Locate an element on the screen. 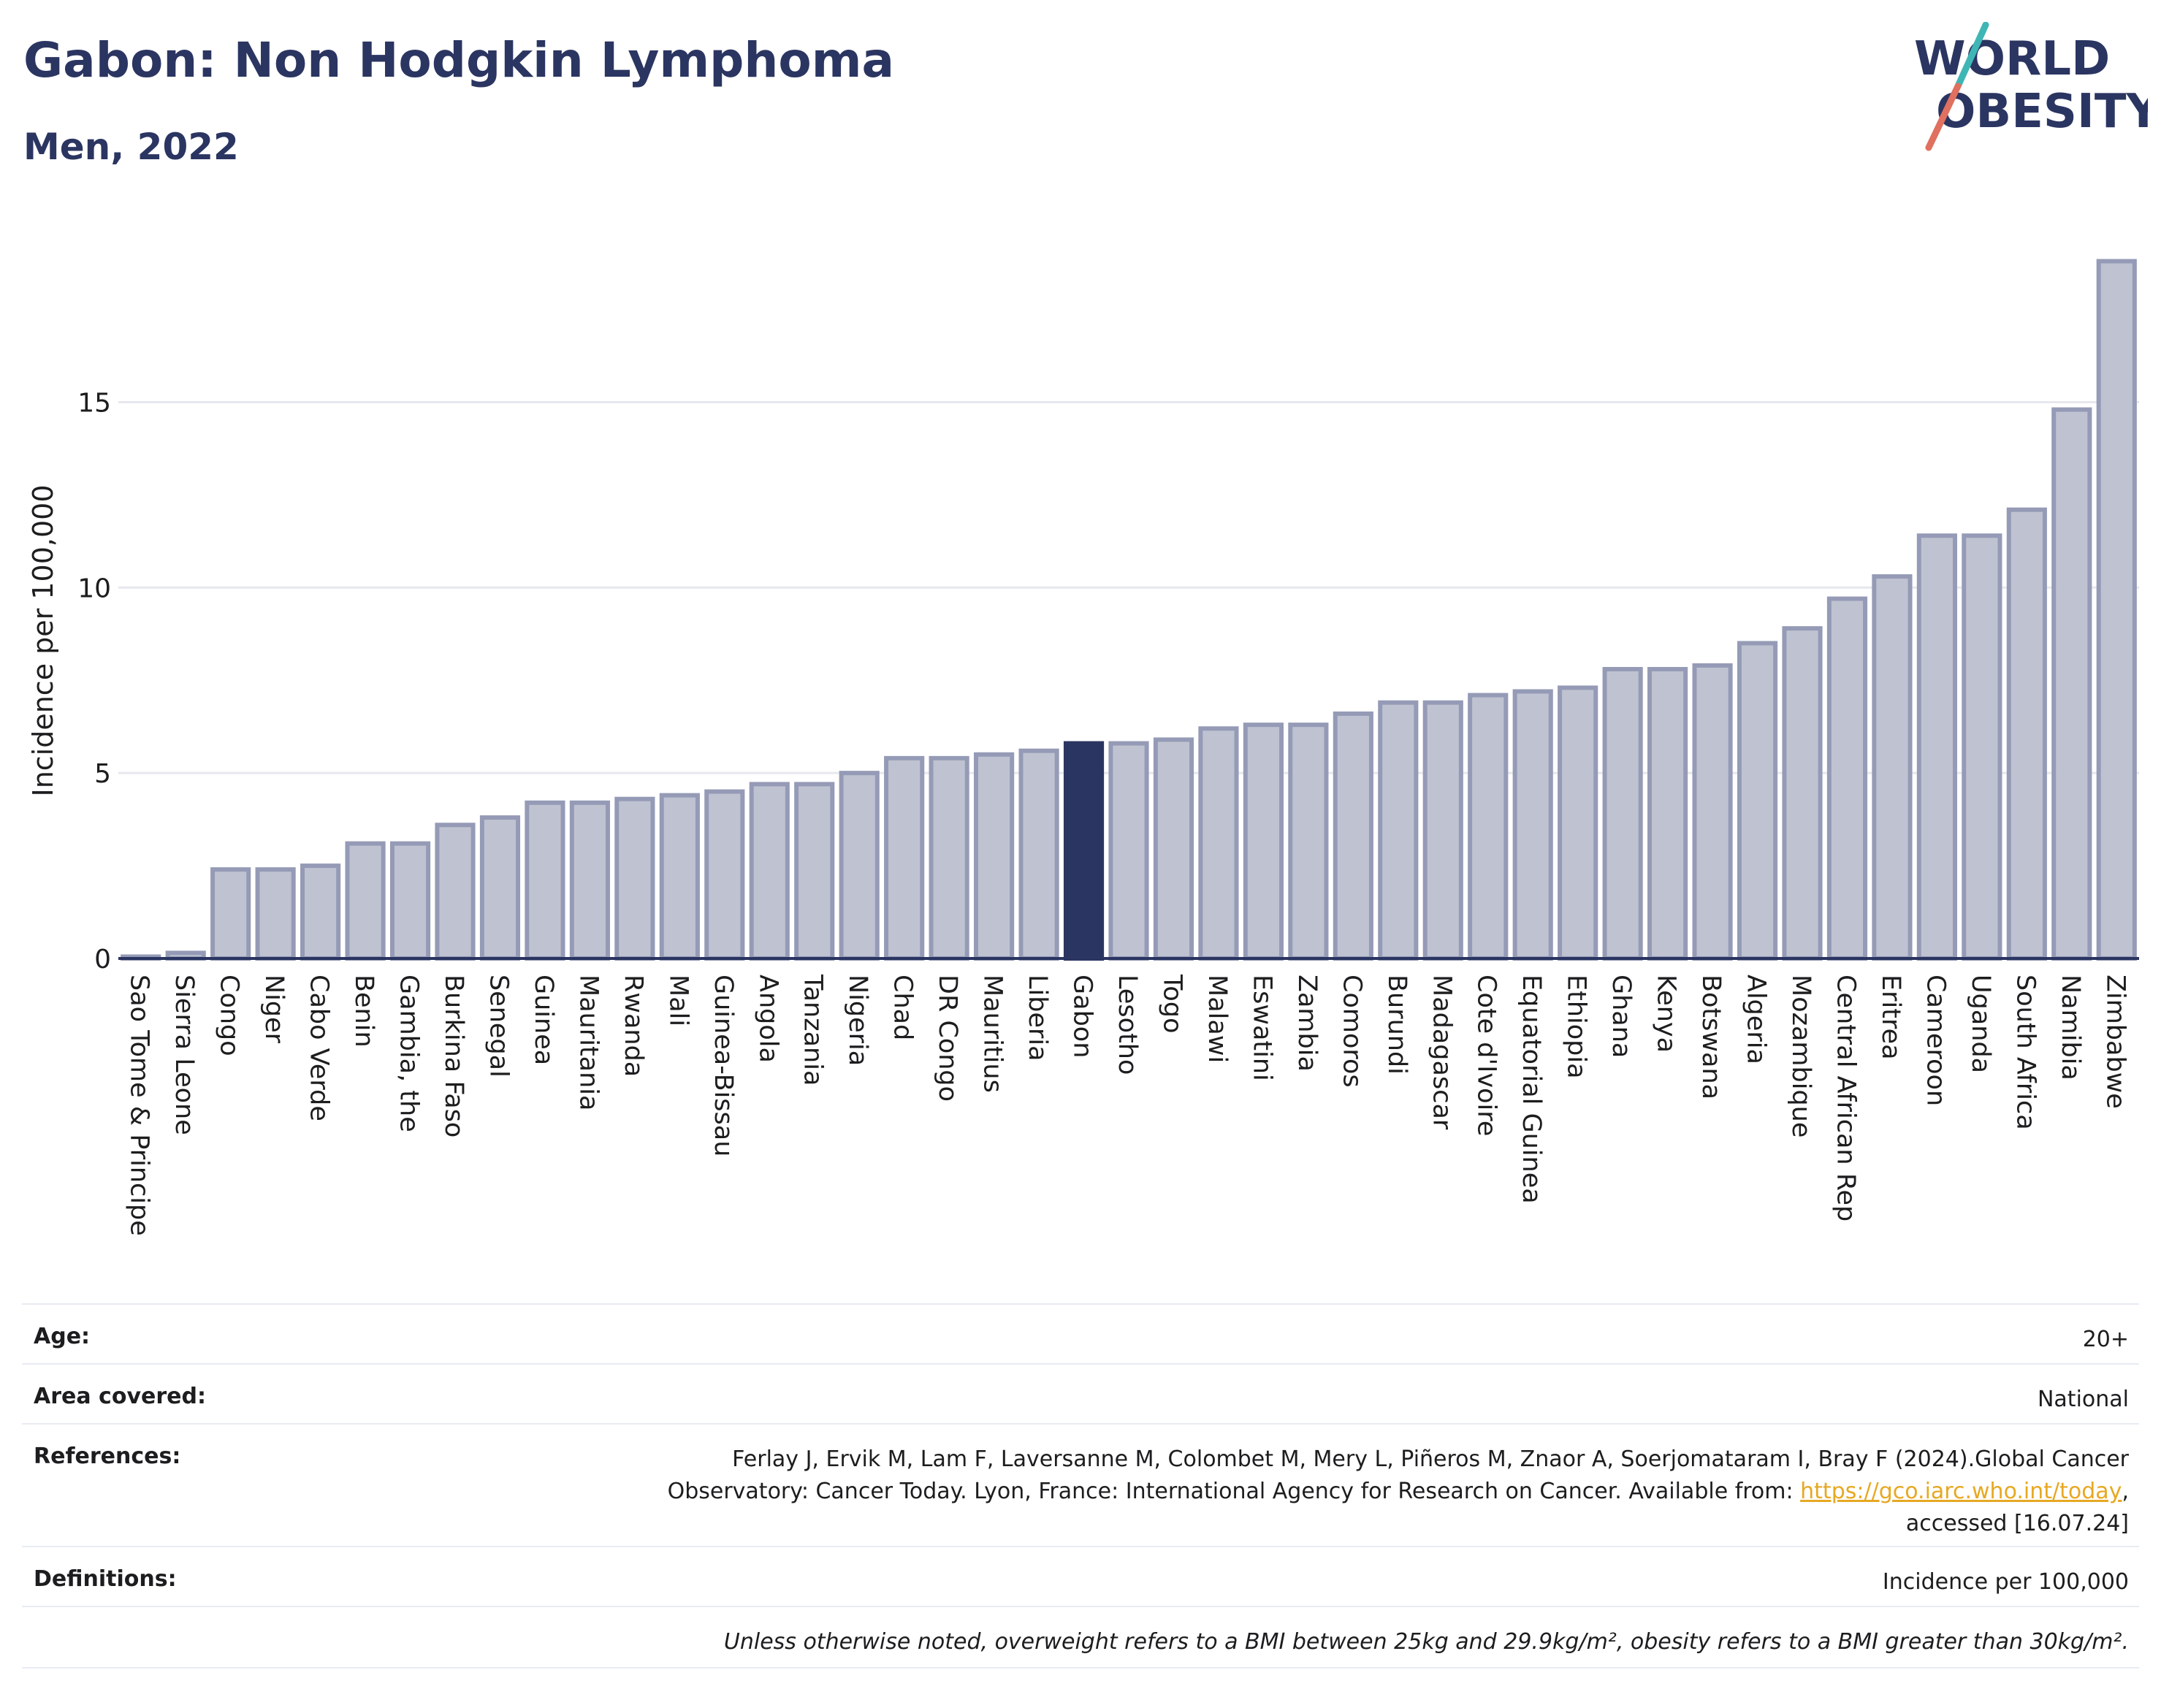  x-tick-label: Rwanda is located at coordinates (634, 1026).